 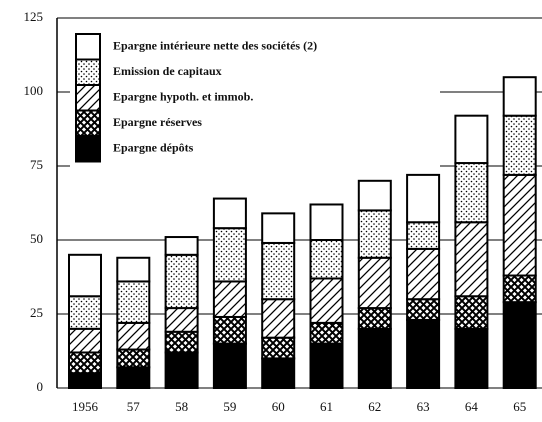 I want to click on y-tick-label: 125, so click(x=34, y=16).